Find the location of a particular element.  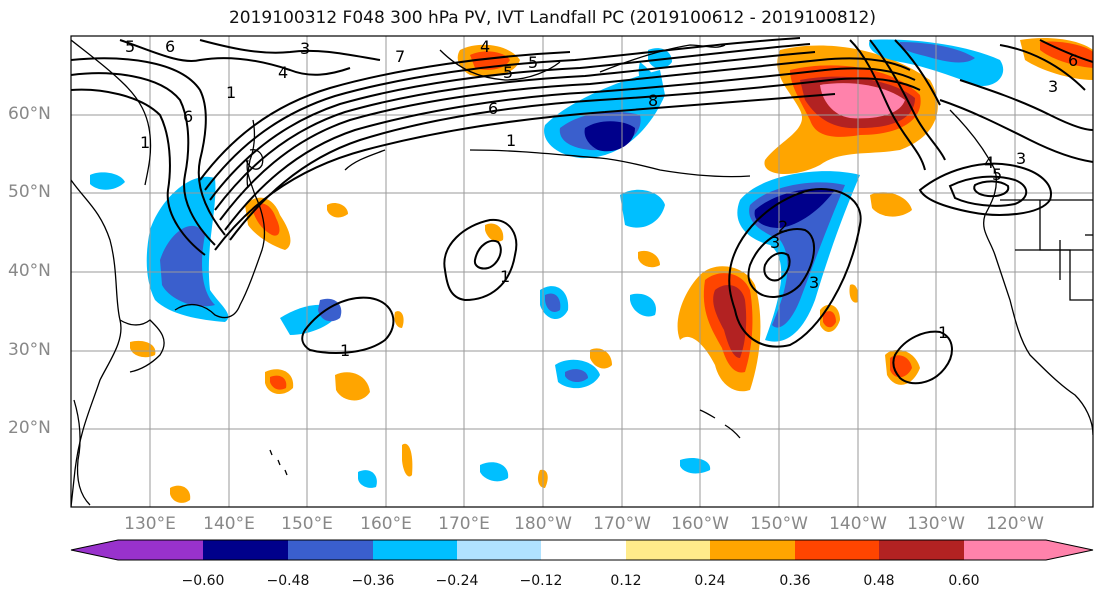

lon-label: 170°E is located at coordinates (464, 524).